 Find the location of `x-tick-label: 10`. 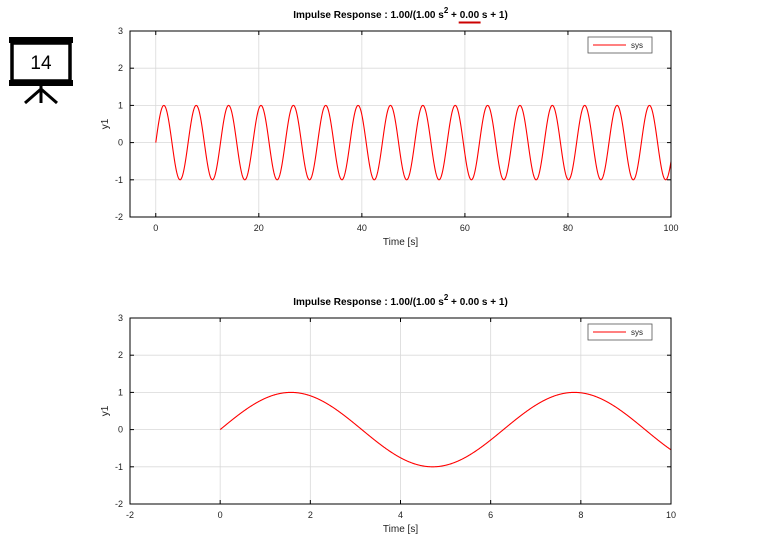

x-tick-label: 10 is located at coordinates (671, 515).